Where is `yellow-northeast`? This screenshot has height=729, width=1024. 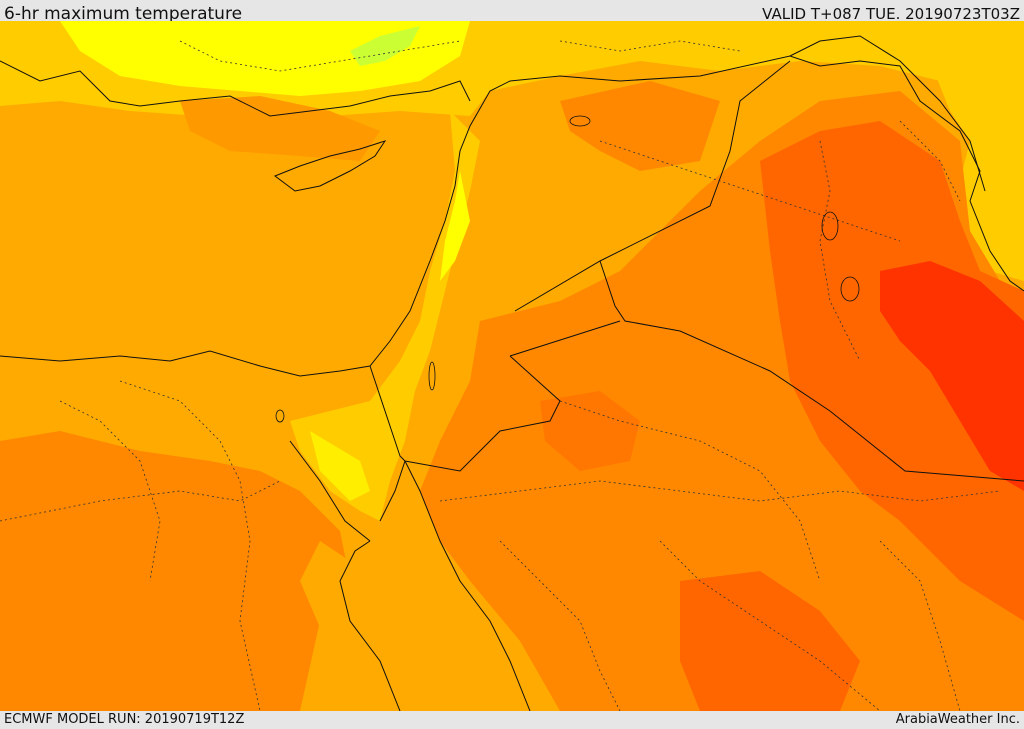 yellow-northeast is located at coordinates (977, 161).